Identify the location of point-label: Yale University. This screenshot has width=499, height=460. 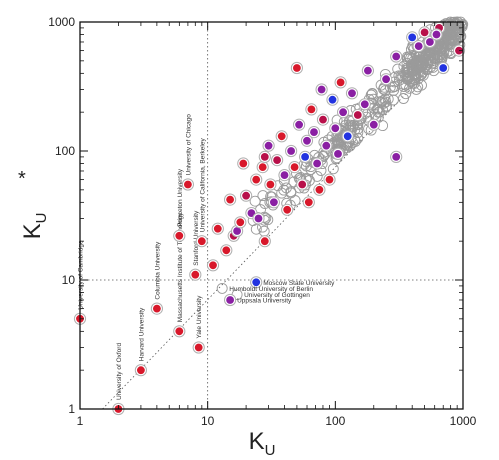
(199, 317).